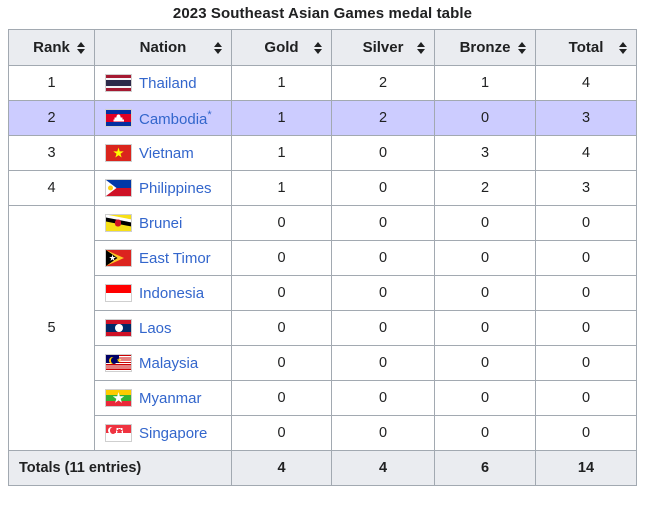 The image size is (645, 510). I want to click on header-row: Rank Nation Gold, so click(322, 47).